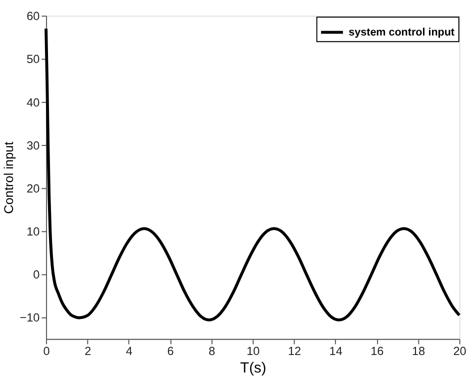 The width and height of the screenshot is (474, 381). Describe the element at coordinates (253, 368) in the screenshot. I see `x-axis-title: T(s)` at that location.